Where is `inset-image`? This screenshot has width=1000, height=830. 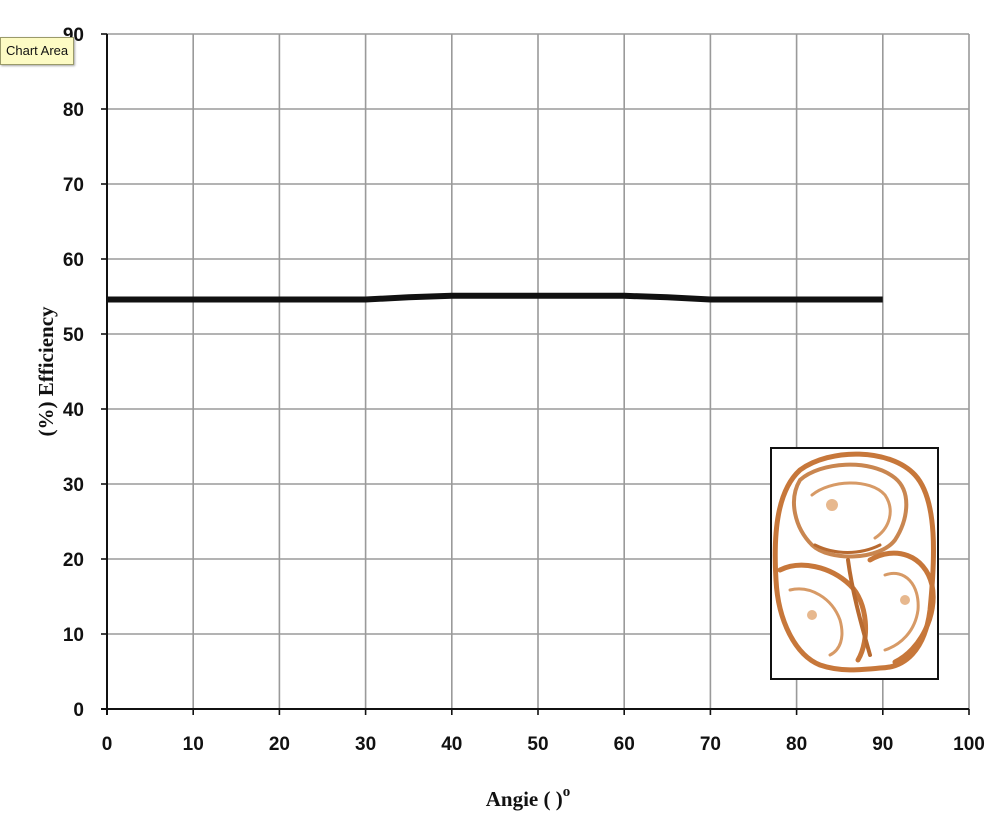
inset-image is located at coordinates (854, 563).